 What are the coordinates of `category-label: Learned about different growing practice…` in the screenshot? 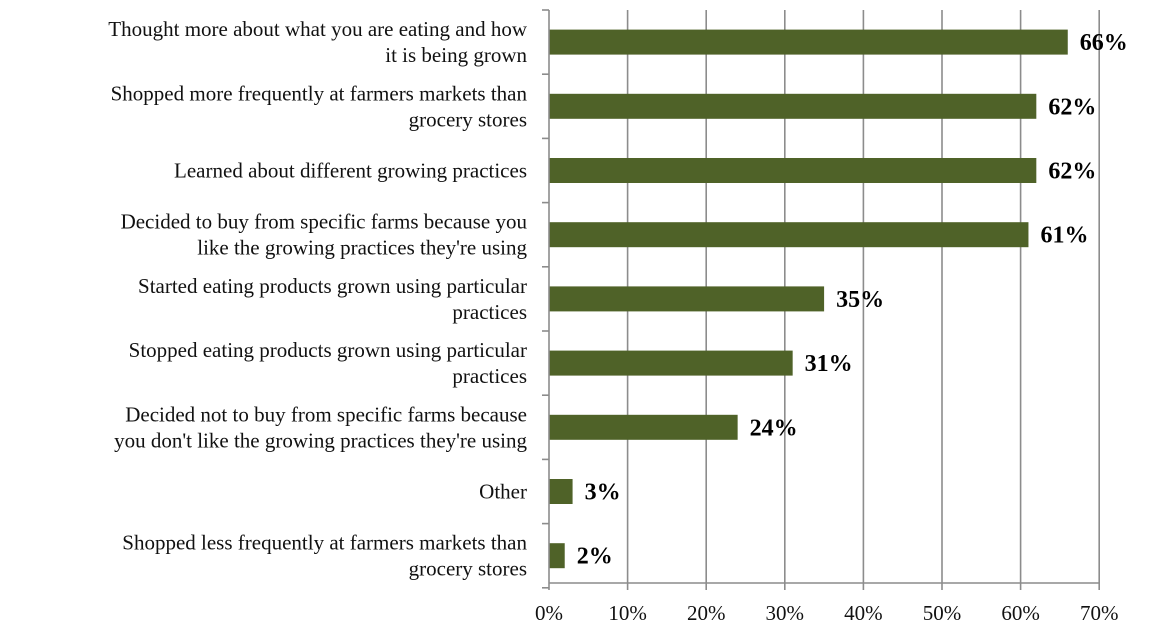 It's located at (350, 171).